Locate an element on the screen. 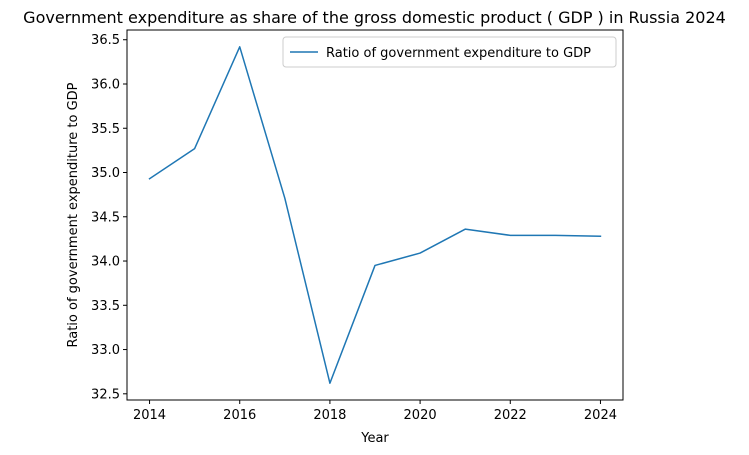 The width and height of the screenshot is (749, 455). x-tick-label: 2024 is located at coordinates (600, 415).